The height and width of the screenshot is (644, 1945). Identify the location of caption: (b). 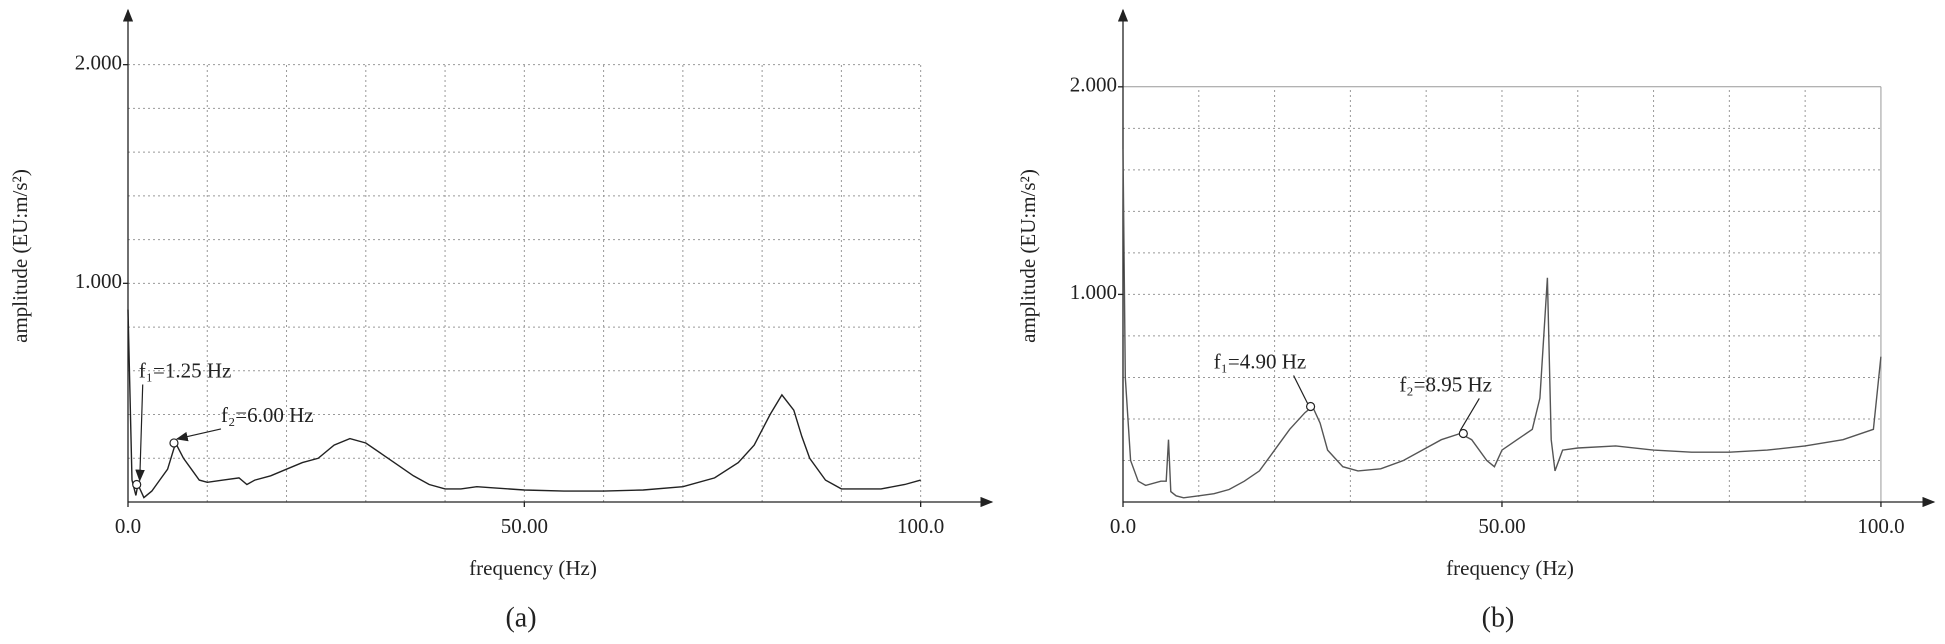
(1498, 617).